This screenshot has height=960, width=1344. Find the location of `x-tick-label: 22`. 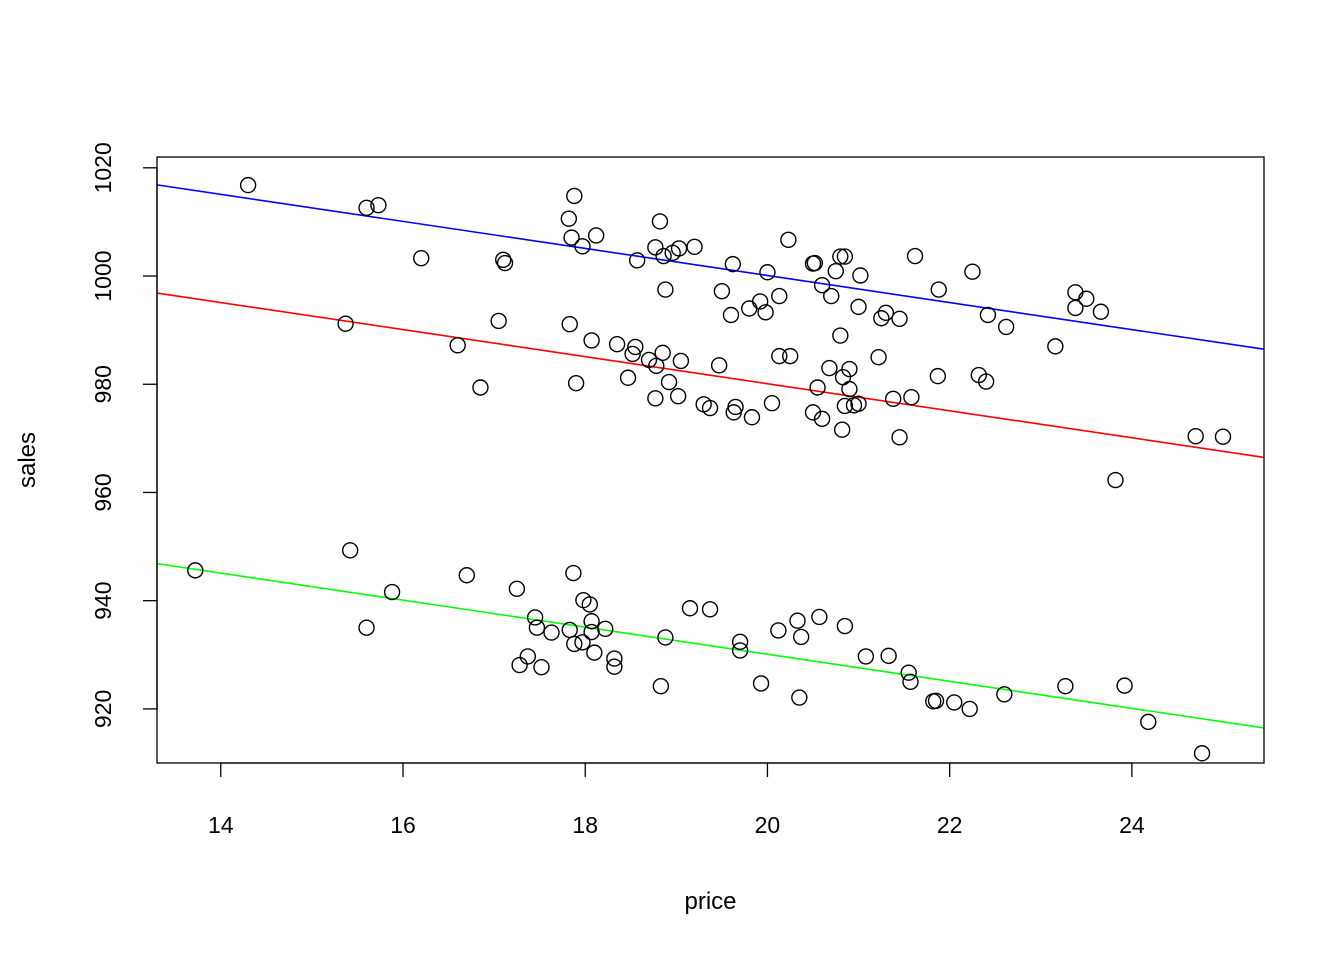

x-tick-label: 22 is located at coordinates (950, 825).